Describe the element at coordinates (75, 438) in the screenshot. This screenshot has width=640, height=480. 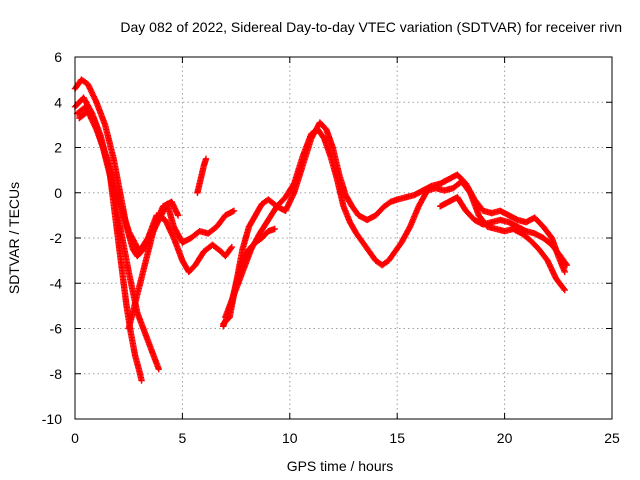
I see `x-tick-label: 0` at that location.